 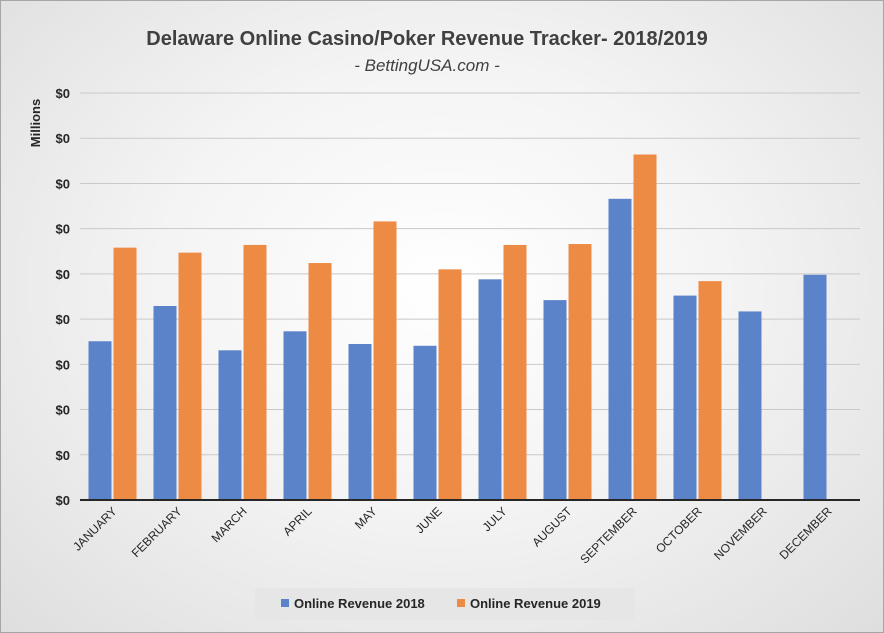 I want to click on x-tick-label-october: OCTOBER, so click(x=679, y=530).